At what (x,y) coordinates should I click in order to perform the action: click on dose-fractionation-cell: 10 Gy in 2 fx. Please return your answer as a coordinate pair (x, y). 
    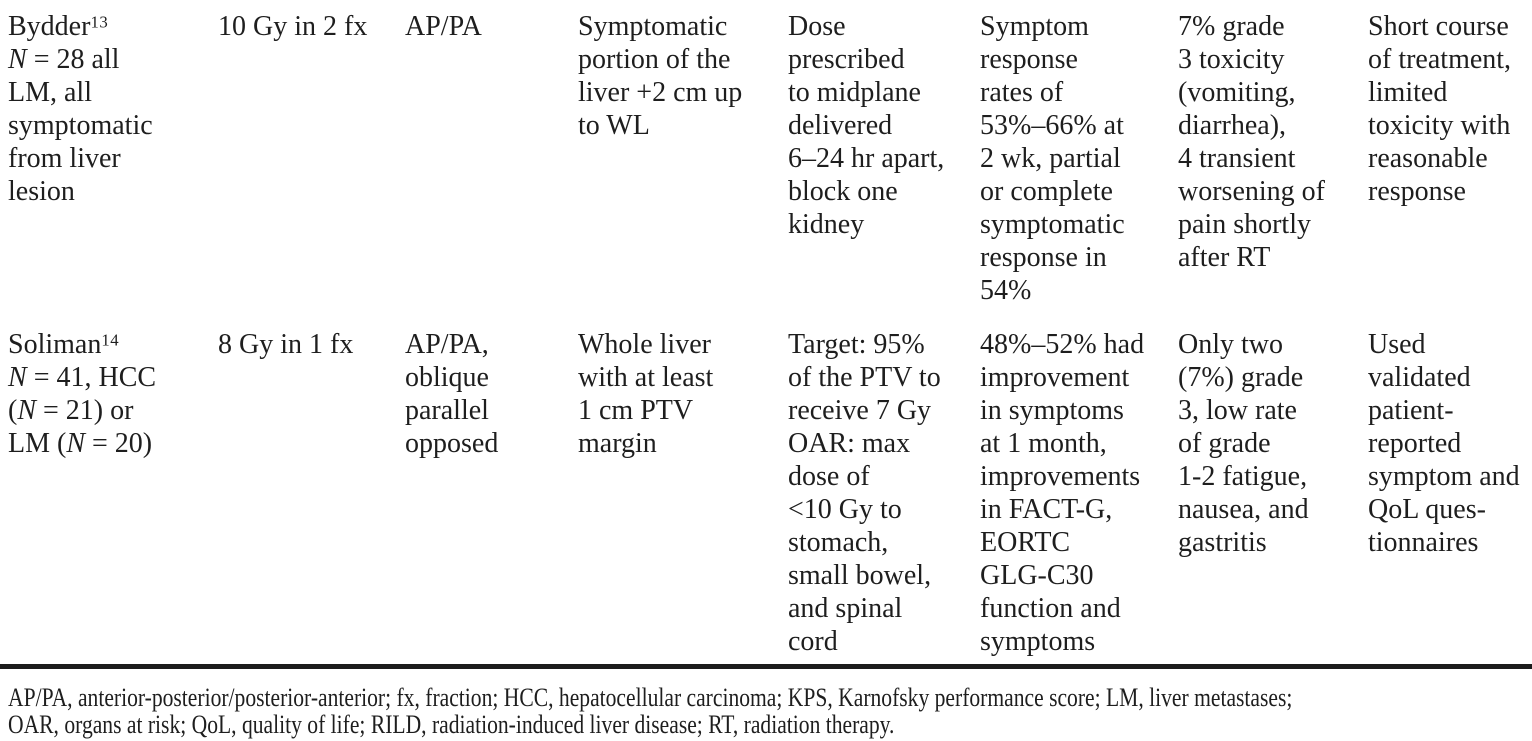
    Looking at the image, I should click on (311, 164).